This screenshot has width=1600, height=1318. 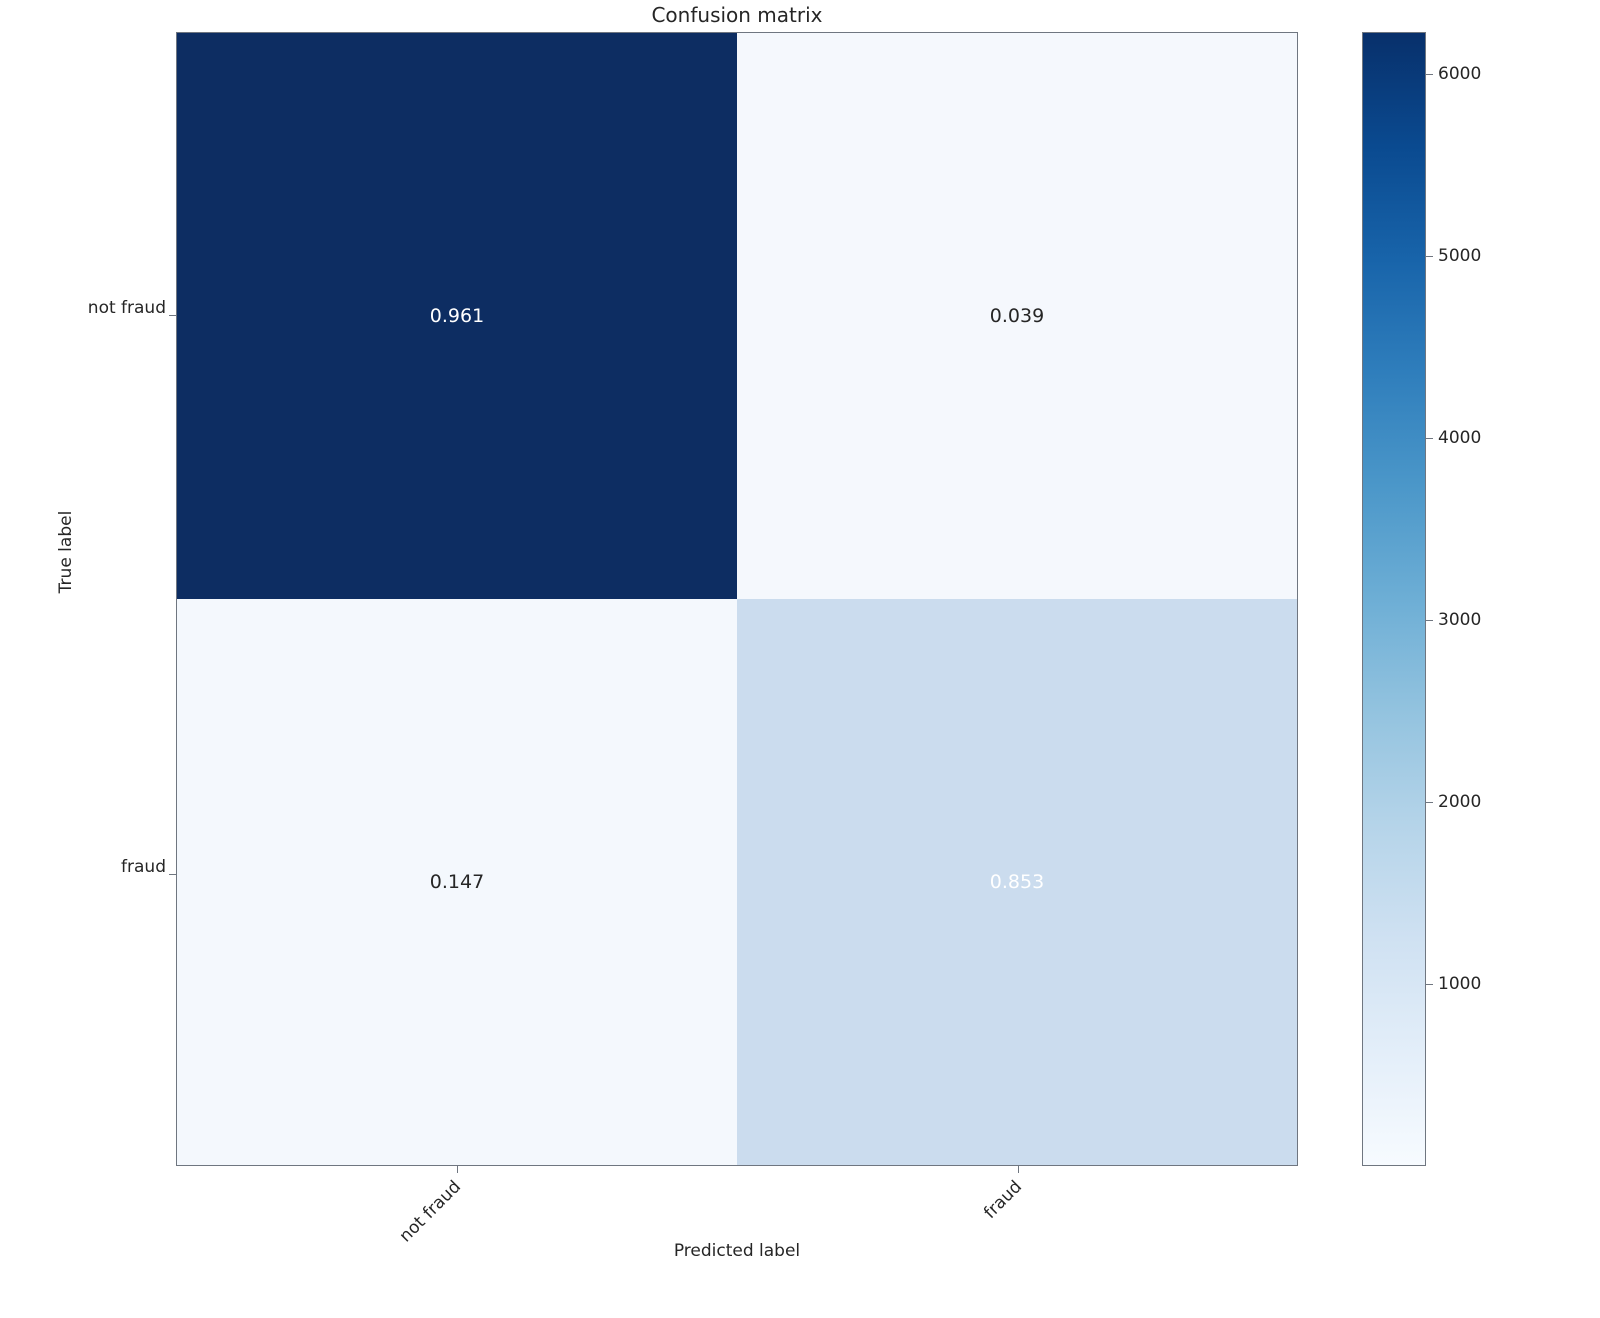 I want to click on colorbar-tick-label: 1000, so click(x=1460, y=983).